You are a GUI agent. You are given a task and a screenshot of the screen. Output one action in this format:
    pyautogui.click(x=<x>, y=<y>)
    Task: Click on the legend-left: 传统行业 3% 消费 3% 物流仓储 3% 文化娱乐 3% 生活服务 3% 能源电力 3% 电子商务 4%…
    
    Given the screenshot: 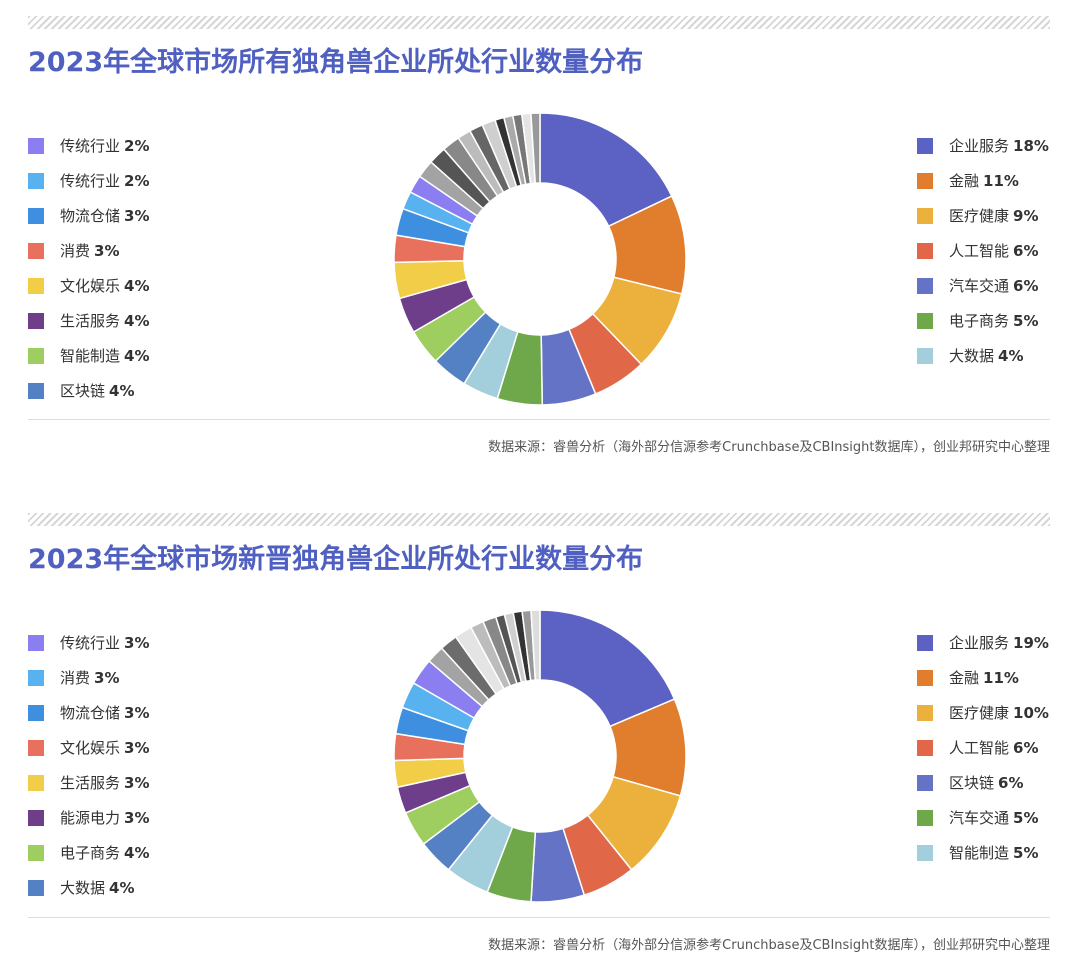 What is the action you would take?
    pyautogui.click(x=88, y=765)
    